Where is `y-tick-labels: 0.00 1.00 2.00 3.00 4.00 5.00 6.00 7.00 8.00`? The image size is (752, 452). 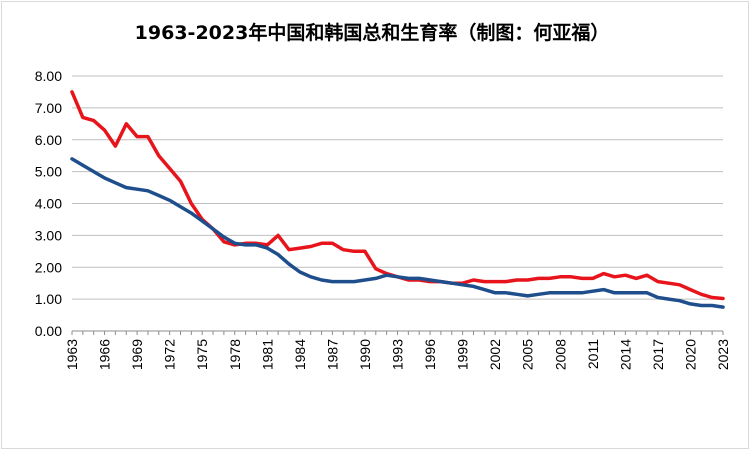
y-tick-labels: 0.00 1.00 2.00 3.00 4.00 5.00 6.00 7.00 8.00 is located at coordinates (48, 203).